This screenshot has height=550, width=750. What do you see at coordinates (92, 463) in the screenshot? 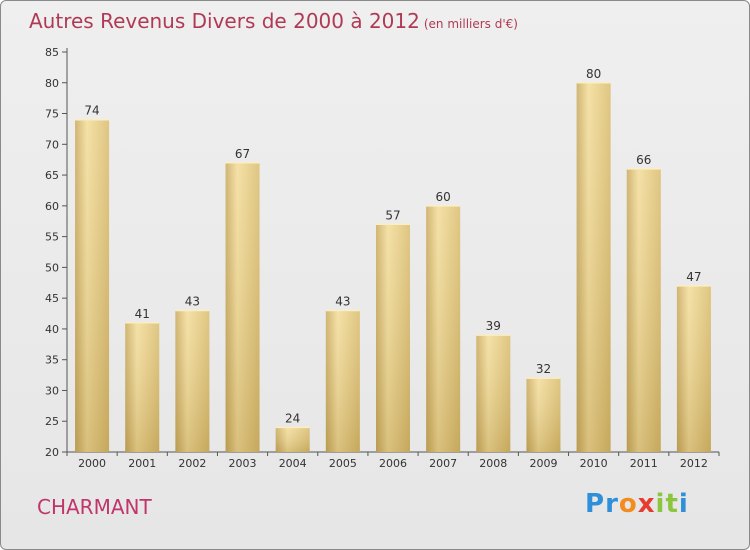
I see `x-tick-label: 2000` at bounding box center [92, 463].